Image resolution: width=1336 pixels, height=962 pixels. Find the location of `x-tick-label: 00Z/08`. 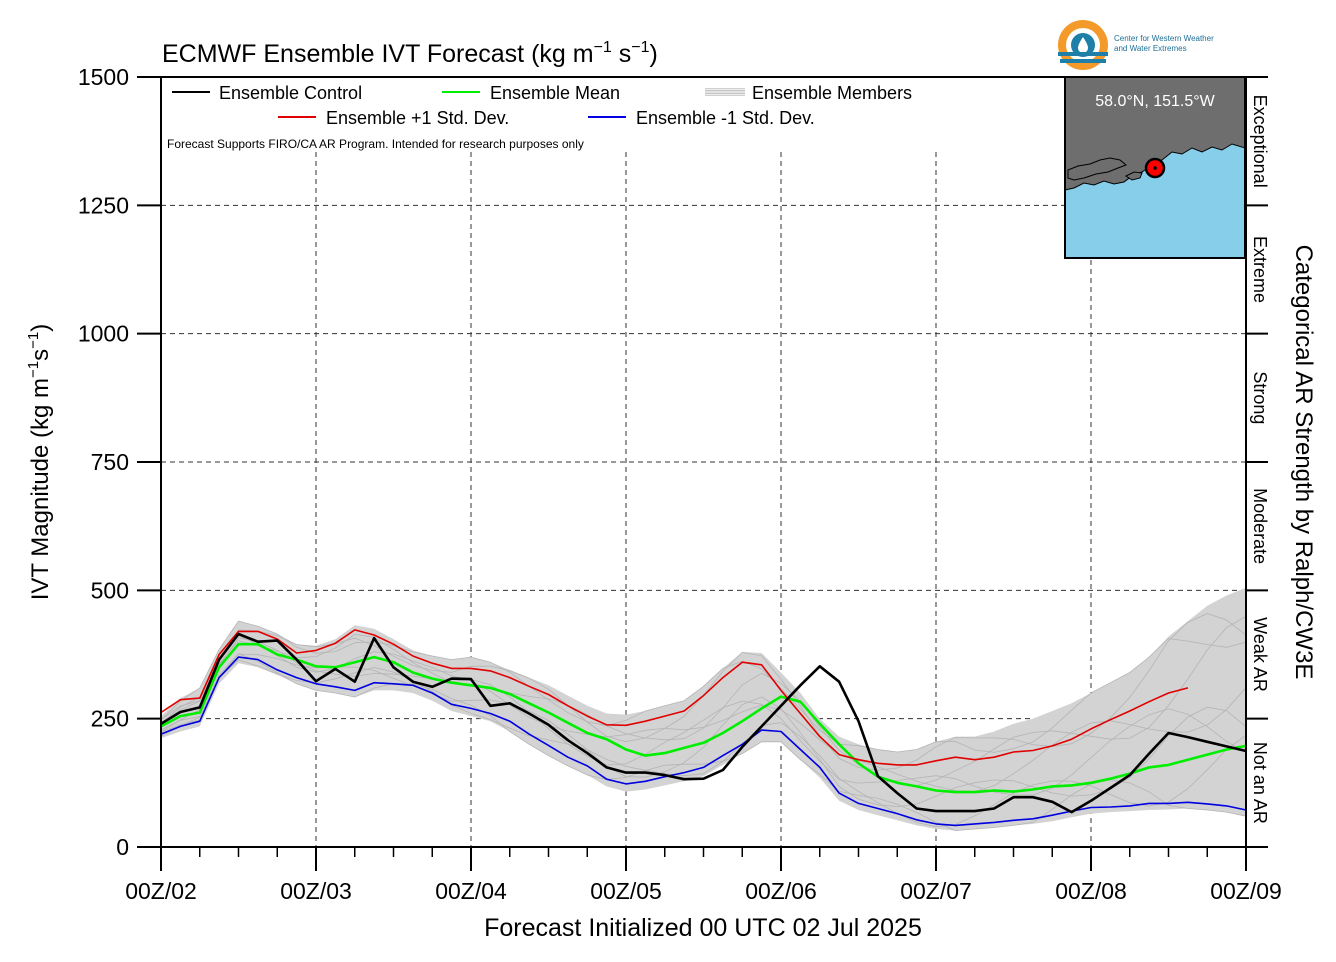

x-tick-label: 00Z/08 is located at coordinates (1091, 891).